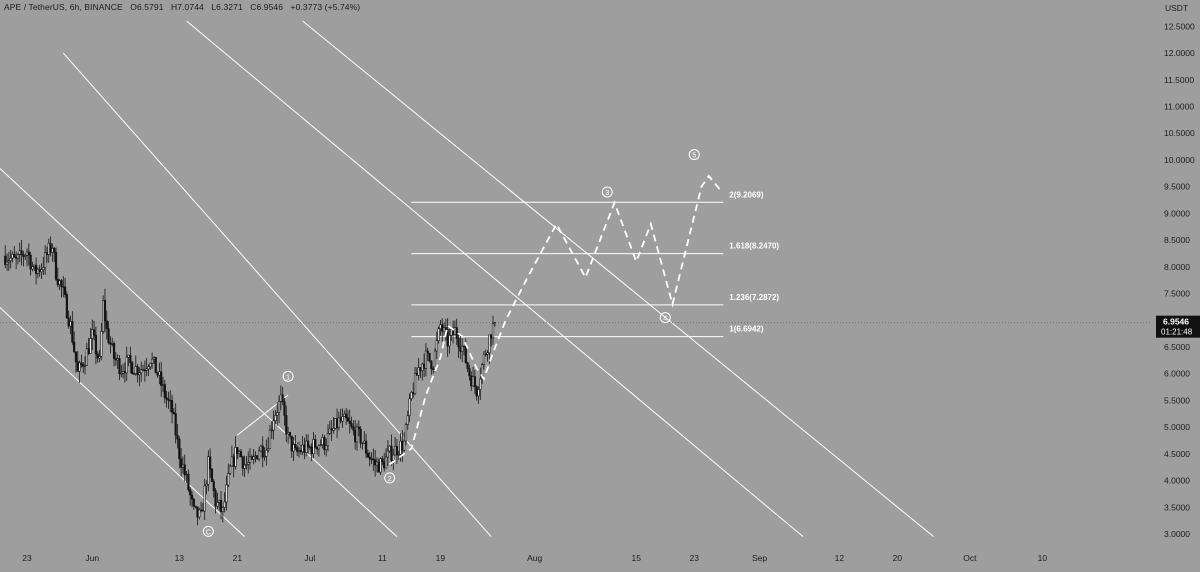 This screenshot has width=1200, height=572. What do you see at coordinates (208, 531) in the screenshot?
I see `wave-label-c: C` at bounding box center [208, 531].